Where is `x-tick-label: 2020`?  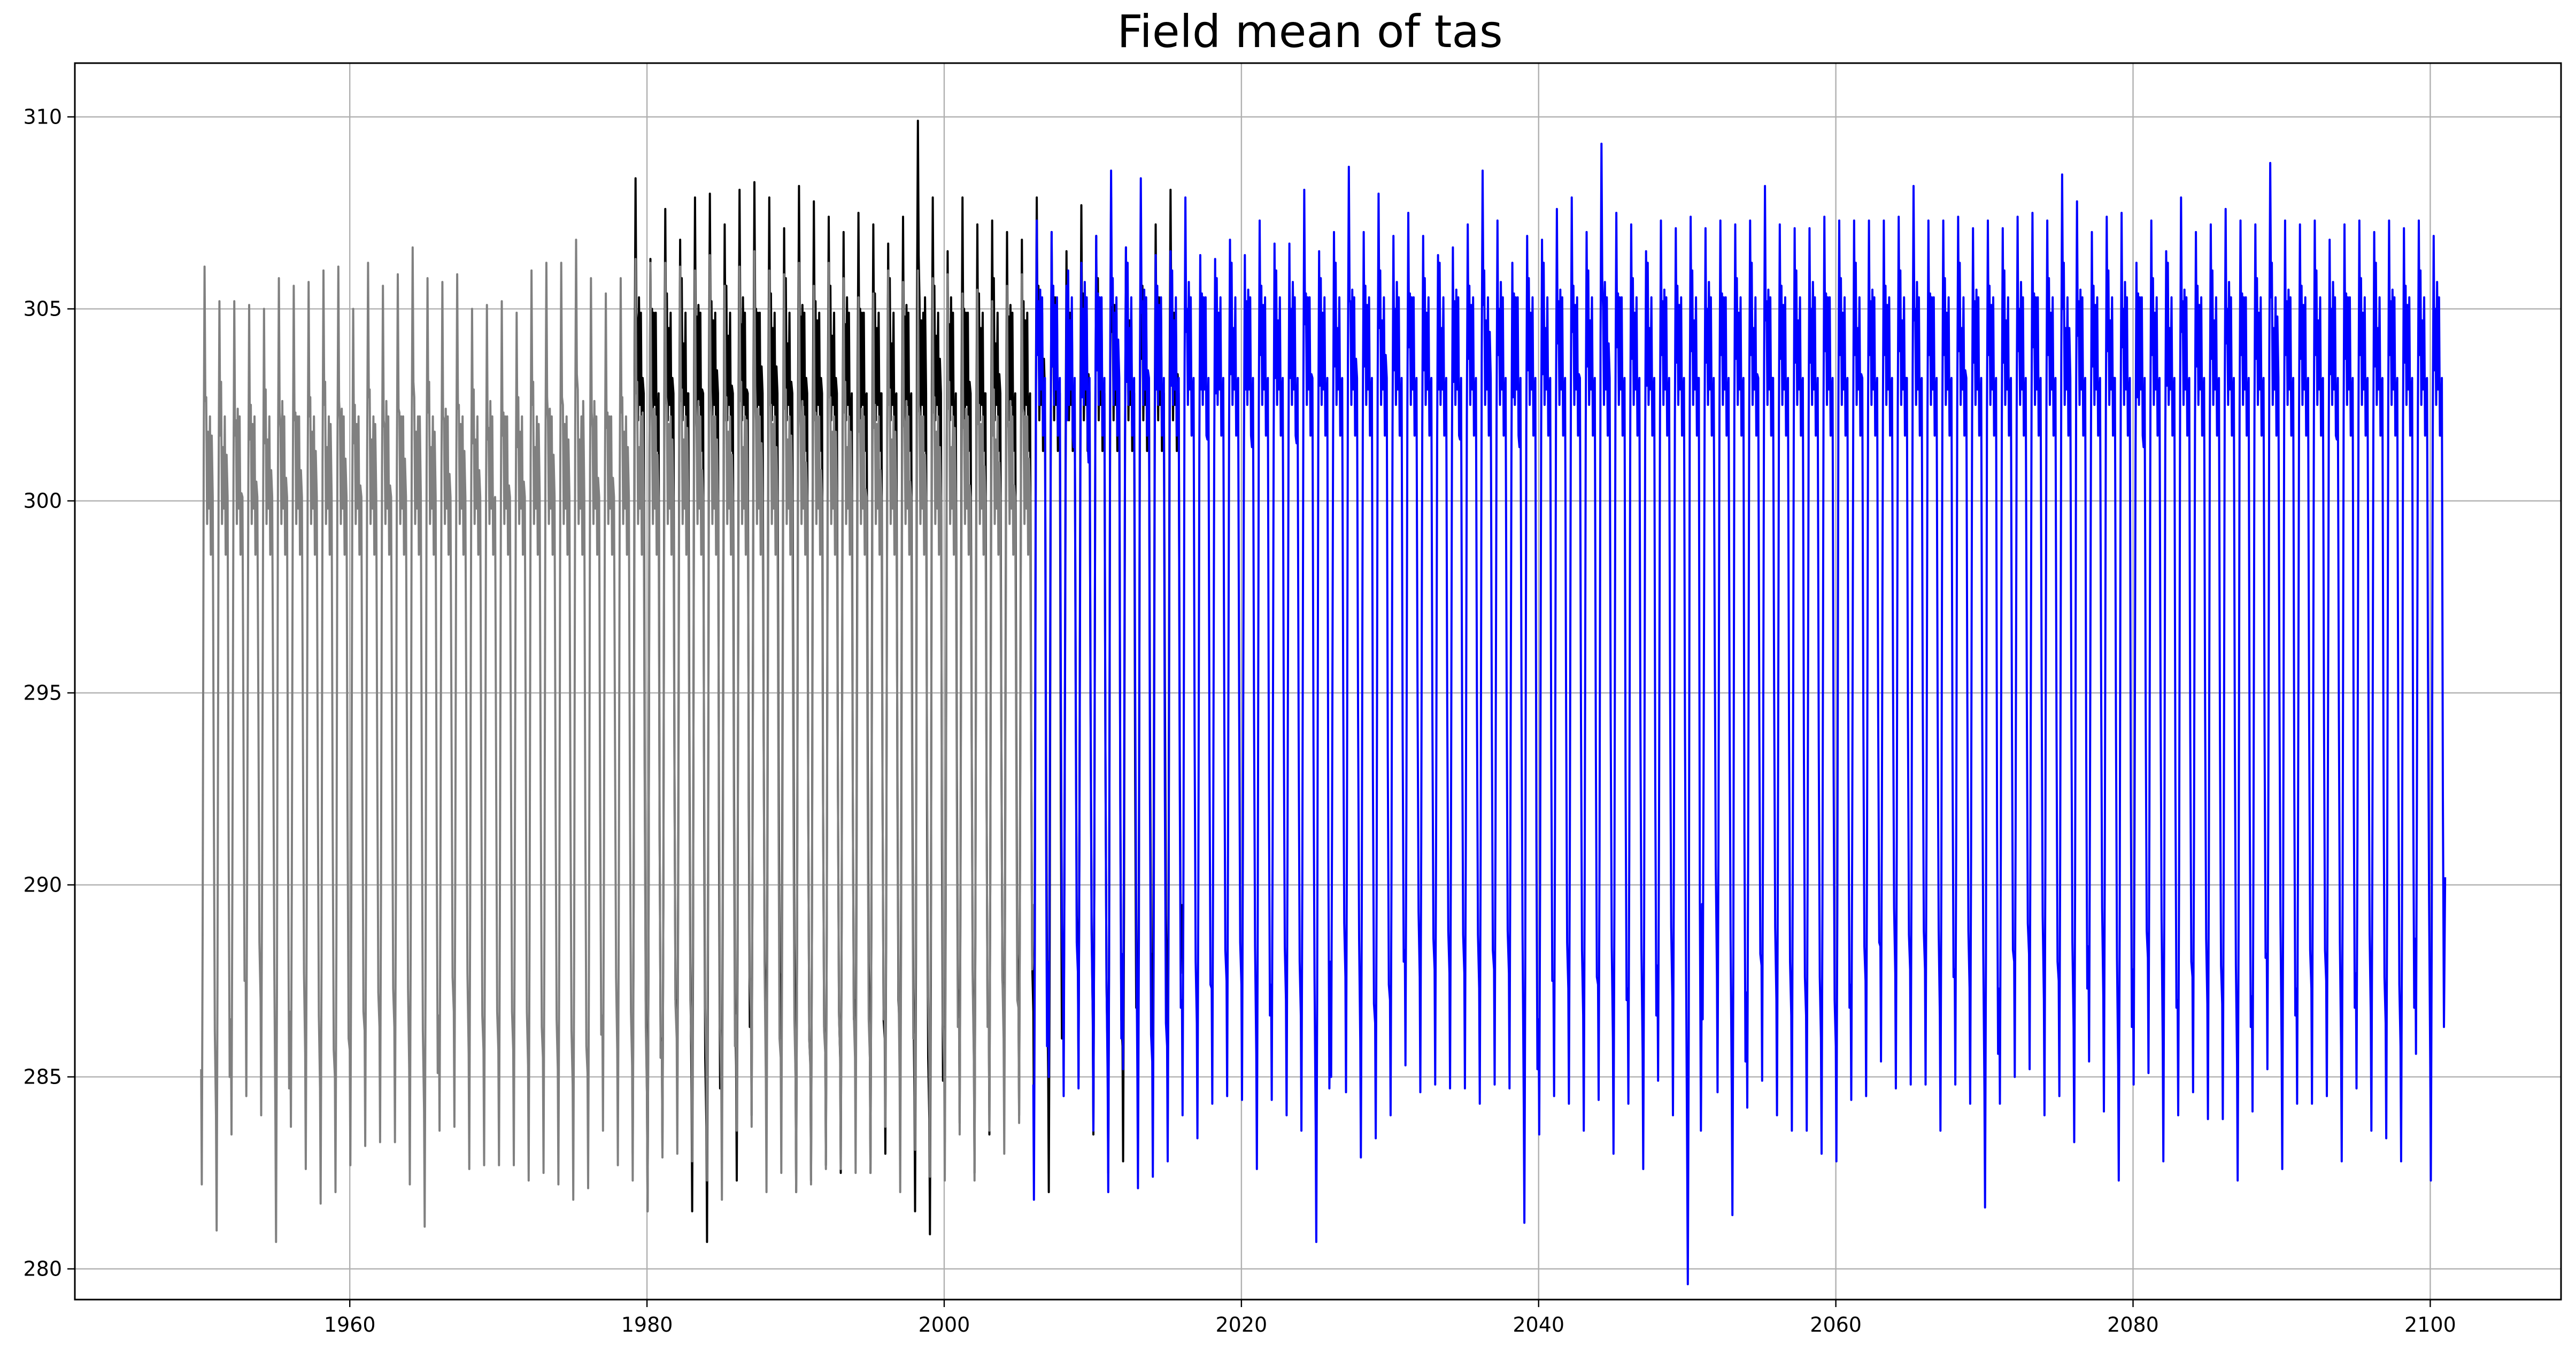
x-tick-label: 2020 is located at coordinates (1241, 1324).